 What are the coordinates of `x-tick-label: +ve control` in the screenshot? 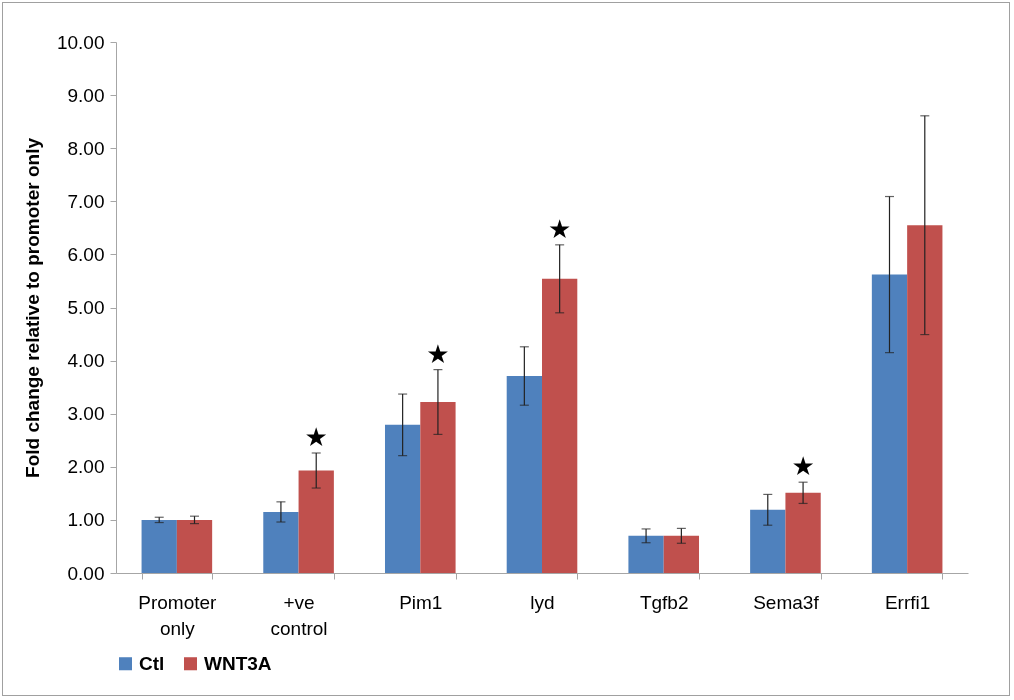 It's located at (299, 615).